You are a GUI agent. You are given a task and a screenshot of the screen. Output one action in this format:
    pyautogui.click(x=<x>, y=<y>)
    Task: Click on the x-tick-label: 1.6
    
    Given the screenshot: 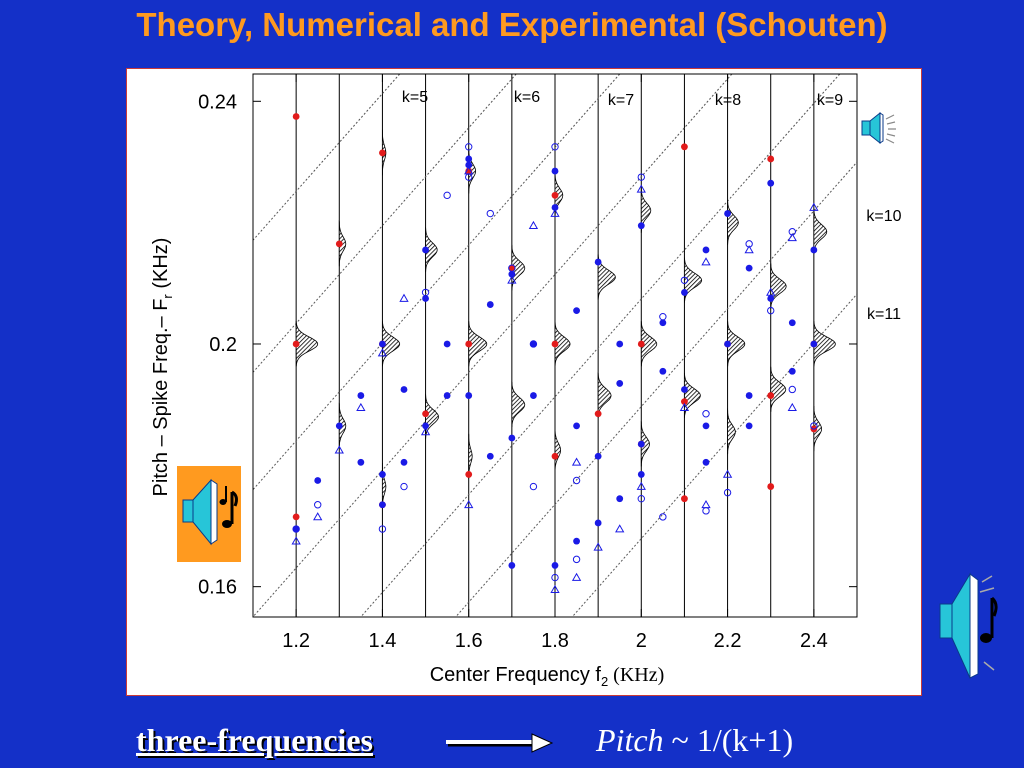 What is the action you would take?
    pyautogui.click(x=469, y=641)
    